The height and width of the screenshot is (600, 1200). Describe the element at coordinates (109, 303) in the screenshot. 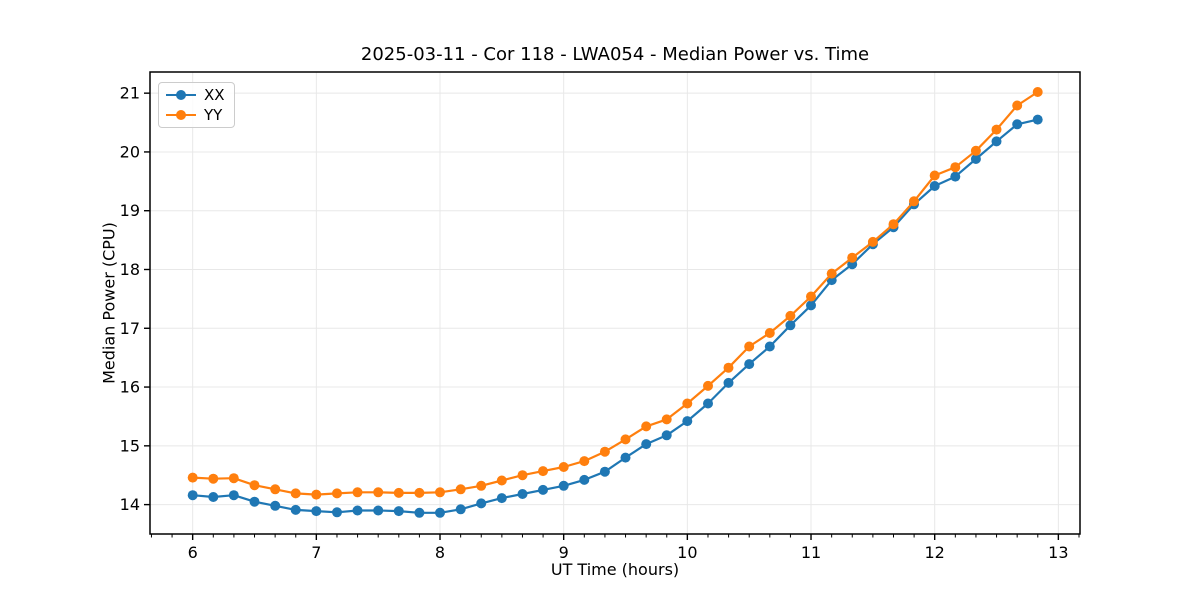

I see `y-axis-label: Median Power (CPU)` at that location.